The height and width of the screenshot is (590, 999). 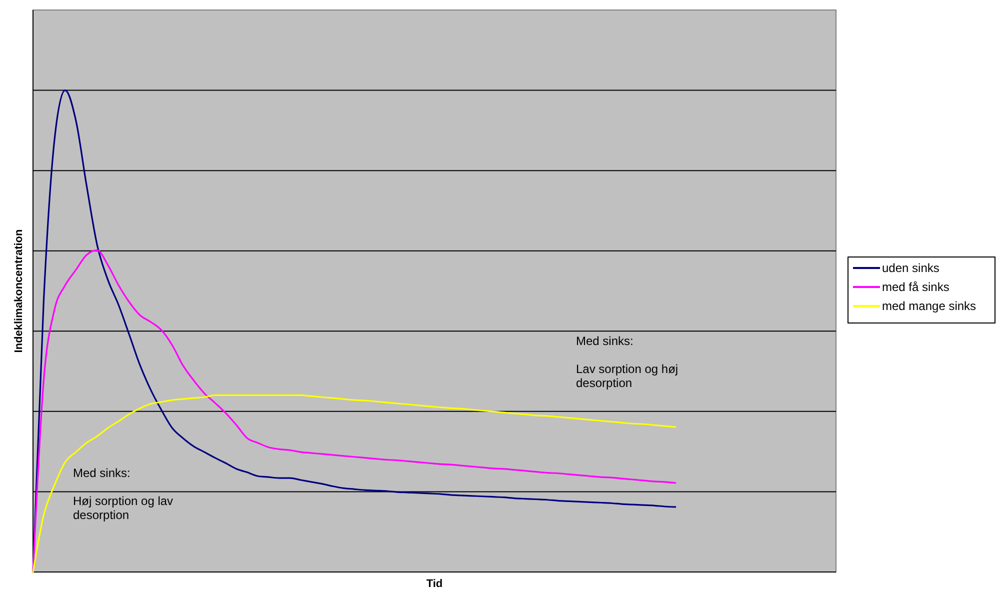 I want to click on y-axis-title: Indeklimakoncentration, so click(x=19, y=290).